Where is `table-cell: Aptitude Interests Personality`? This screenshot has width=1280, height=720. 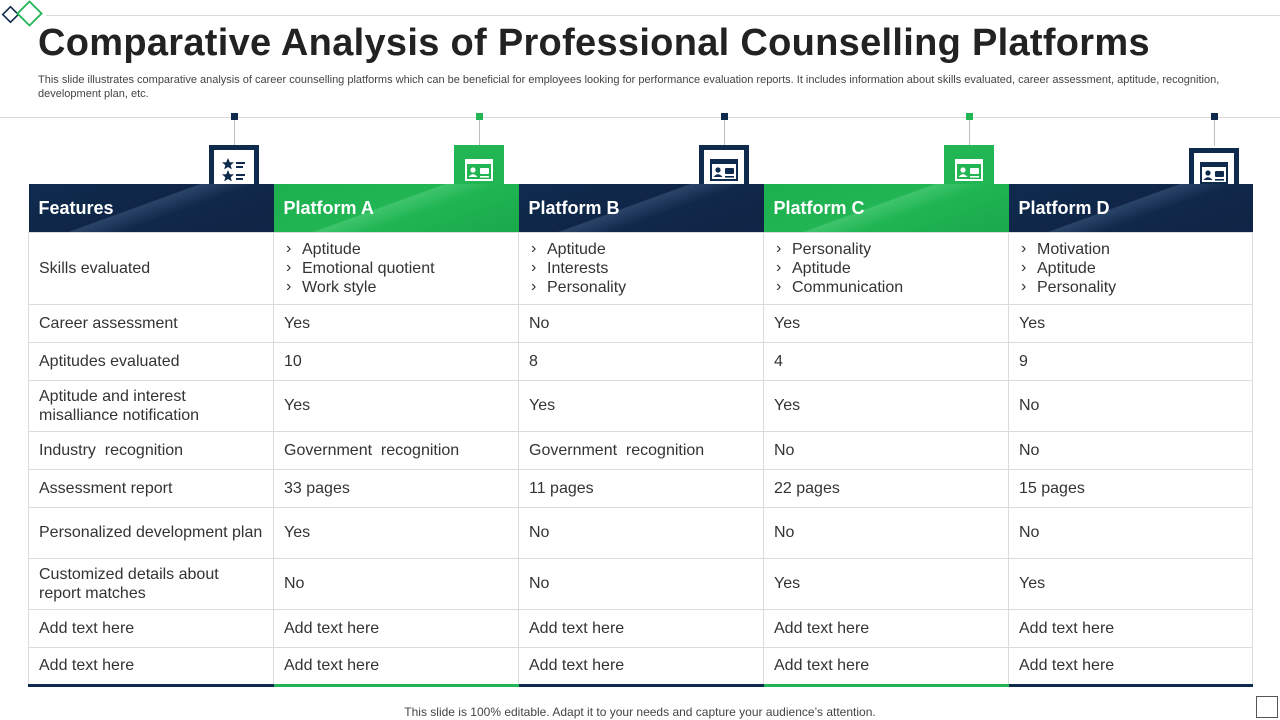
table-cell: Aptitude Interests Personality is located at coordinates (641, 268).